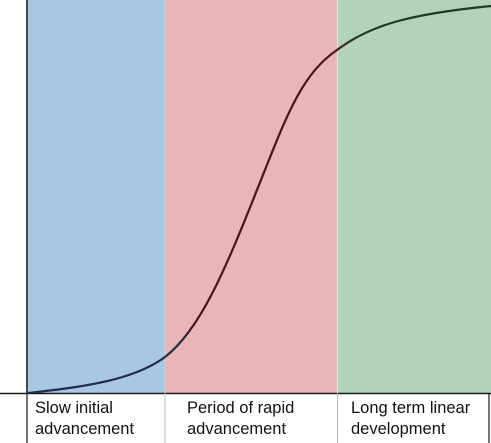  What do you see at coordinates (74, 408) in the screenshot?
I see `phase-label-slow-line-1: Slow initial` at bounding box center [74, 408].